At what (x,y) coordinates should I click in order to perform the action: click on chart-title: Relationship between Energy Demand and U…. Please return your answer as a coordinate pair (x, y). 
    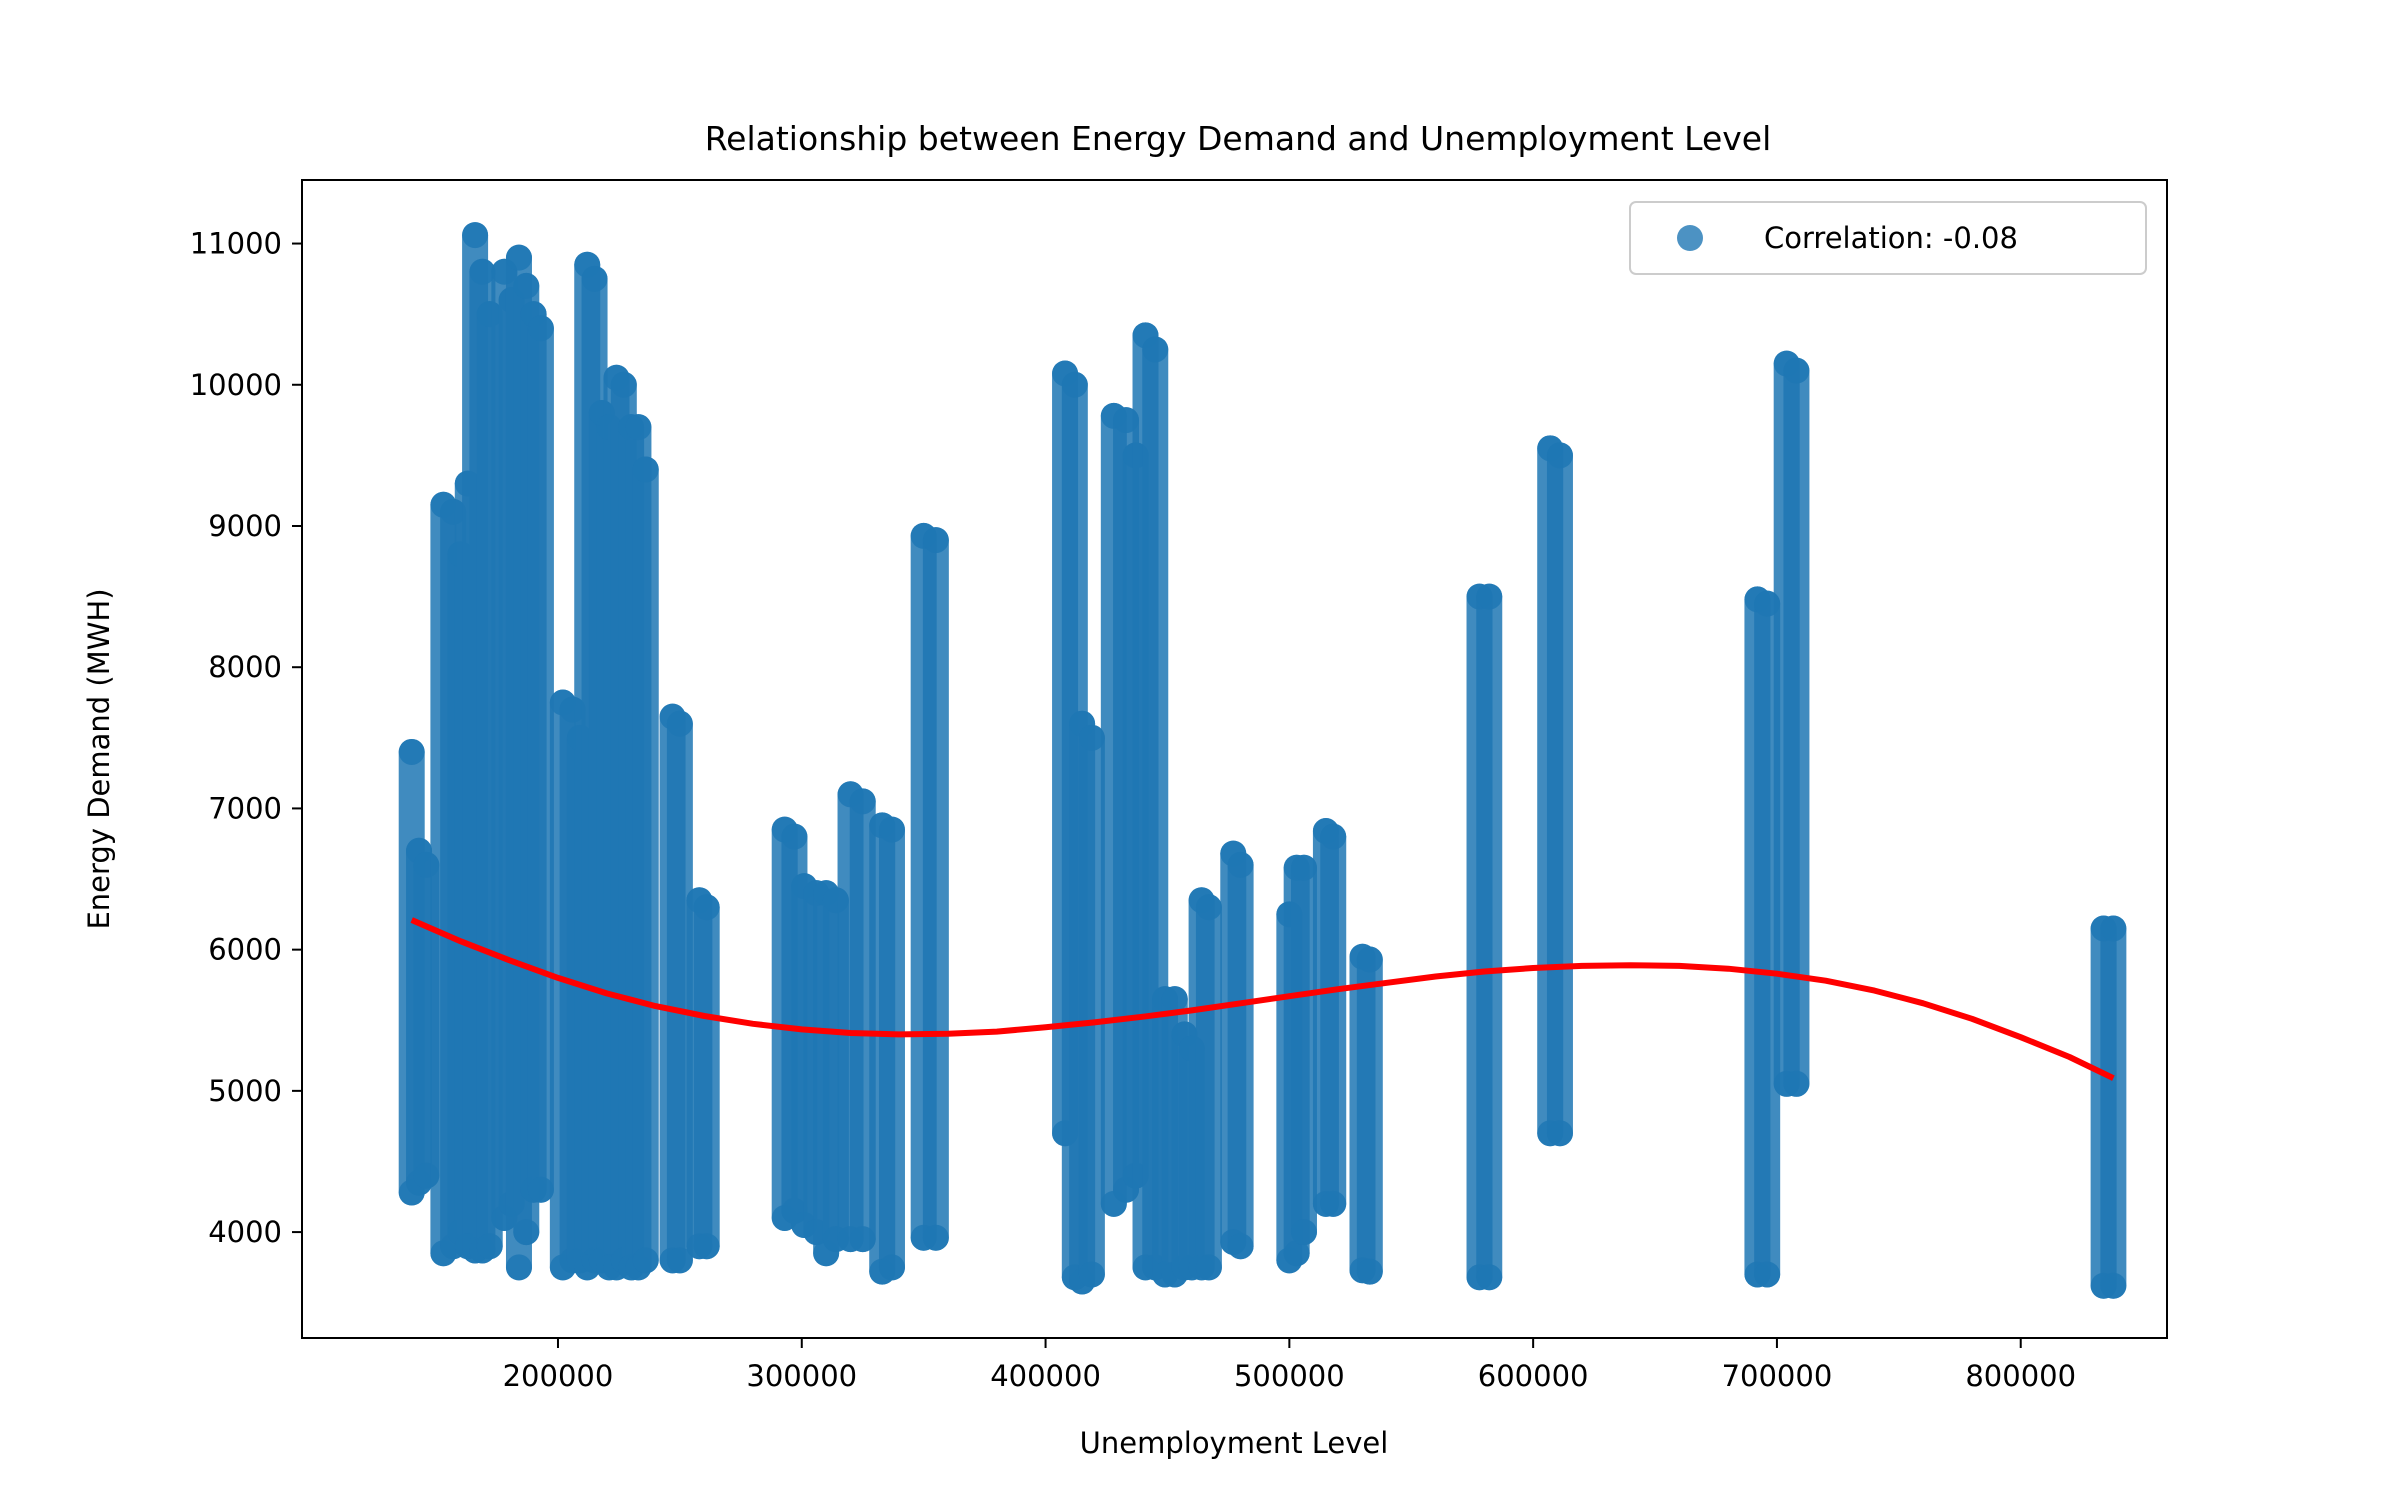
    Looking at the image, I should click on (1238, 138).